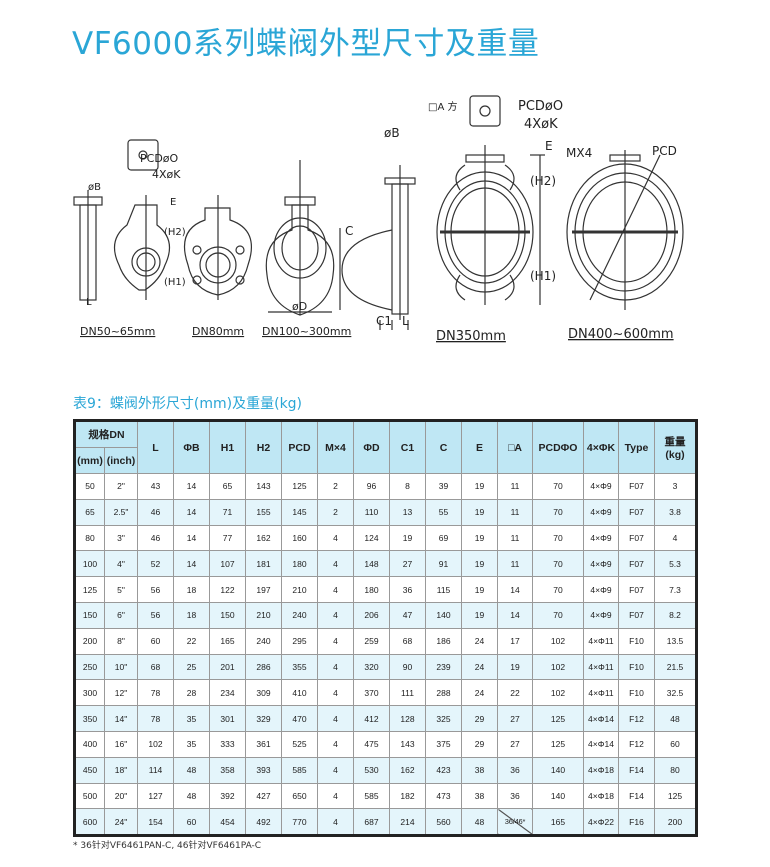  I want to click on table-cell: F14, so click(636, 796).